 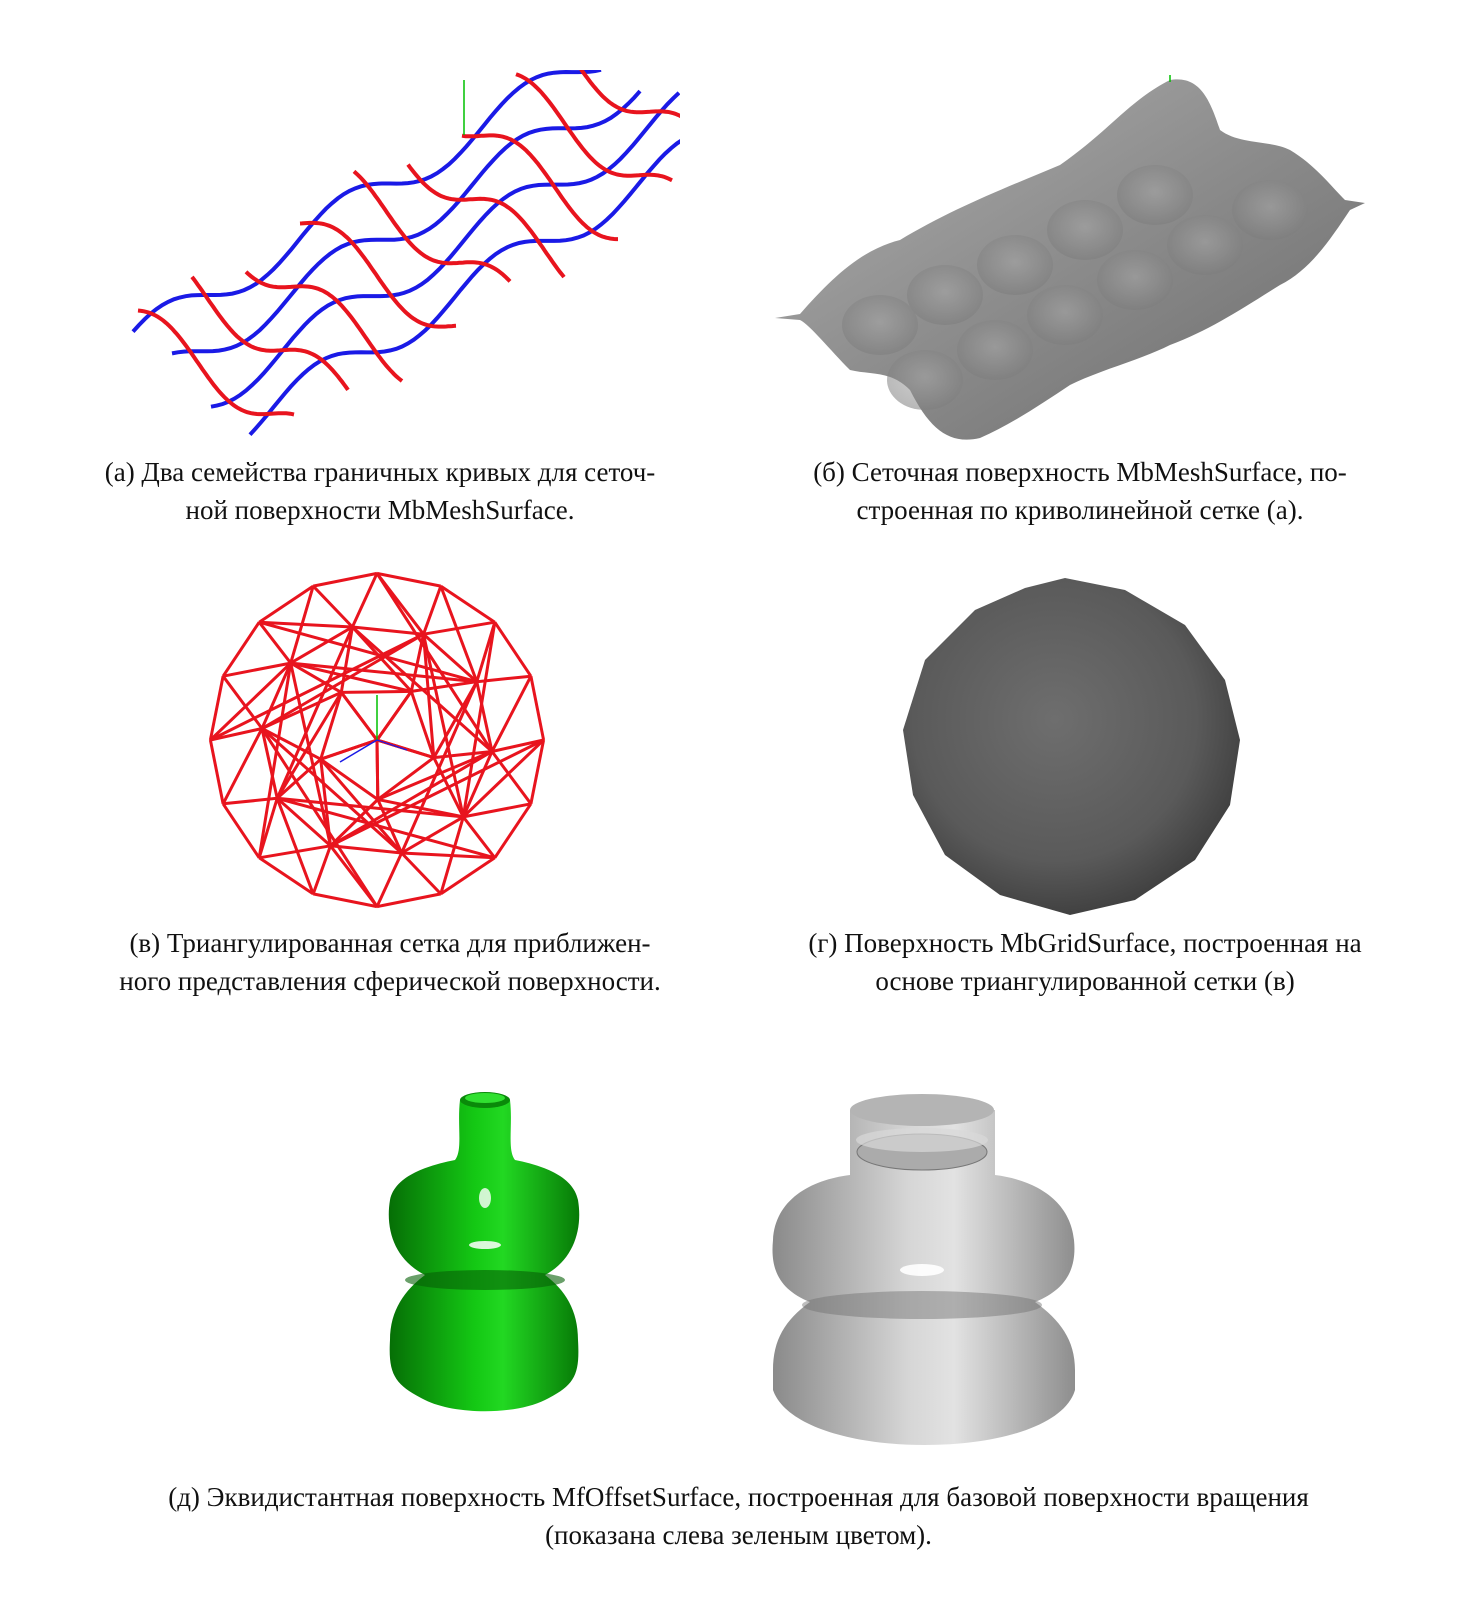 What do you see at coordinates (923, 1269) in the screenshot?
I see `figure-e-offset-surface` at bounding box center [923, 1269].